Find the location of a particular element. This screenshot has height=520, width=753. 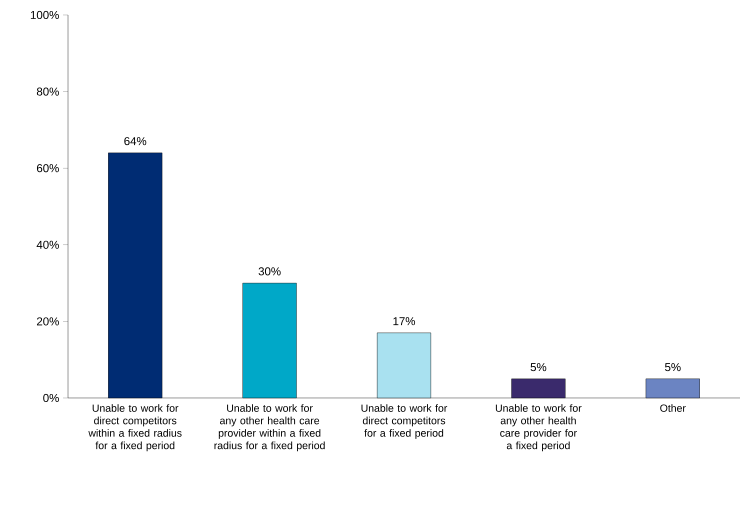

x-tick-label: Unable to work for any other health care provider for a fixed period is located at coordinates (539, 428).